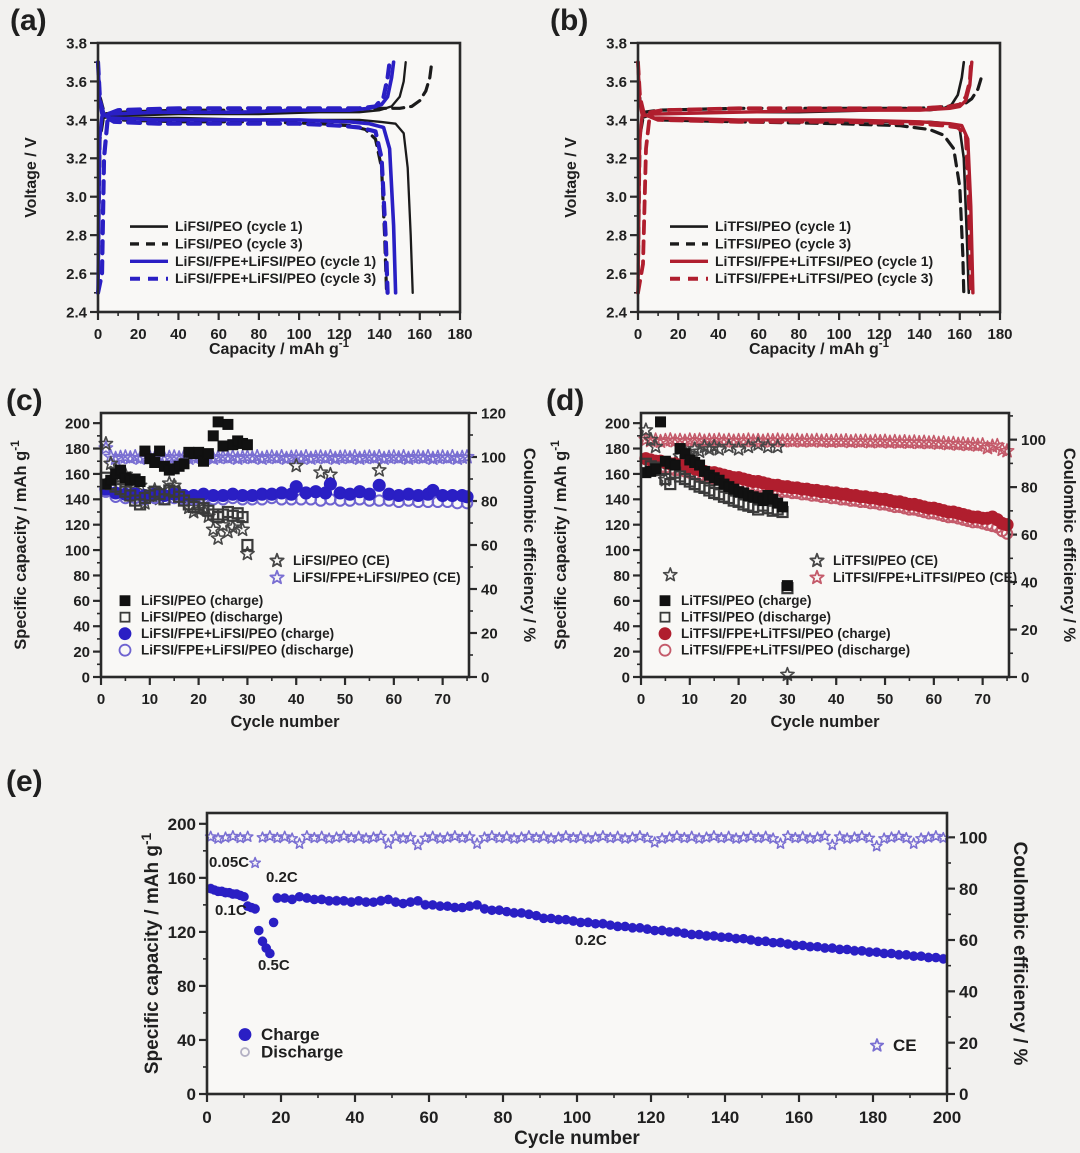 The height and width of the screenshot is (1153, 1080). I want to click on svg-text: Specific capacity / mAh g-1, so click(151, 953).